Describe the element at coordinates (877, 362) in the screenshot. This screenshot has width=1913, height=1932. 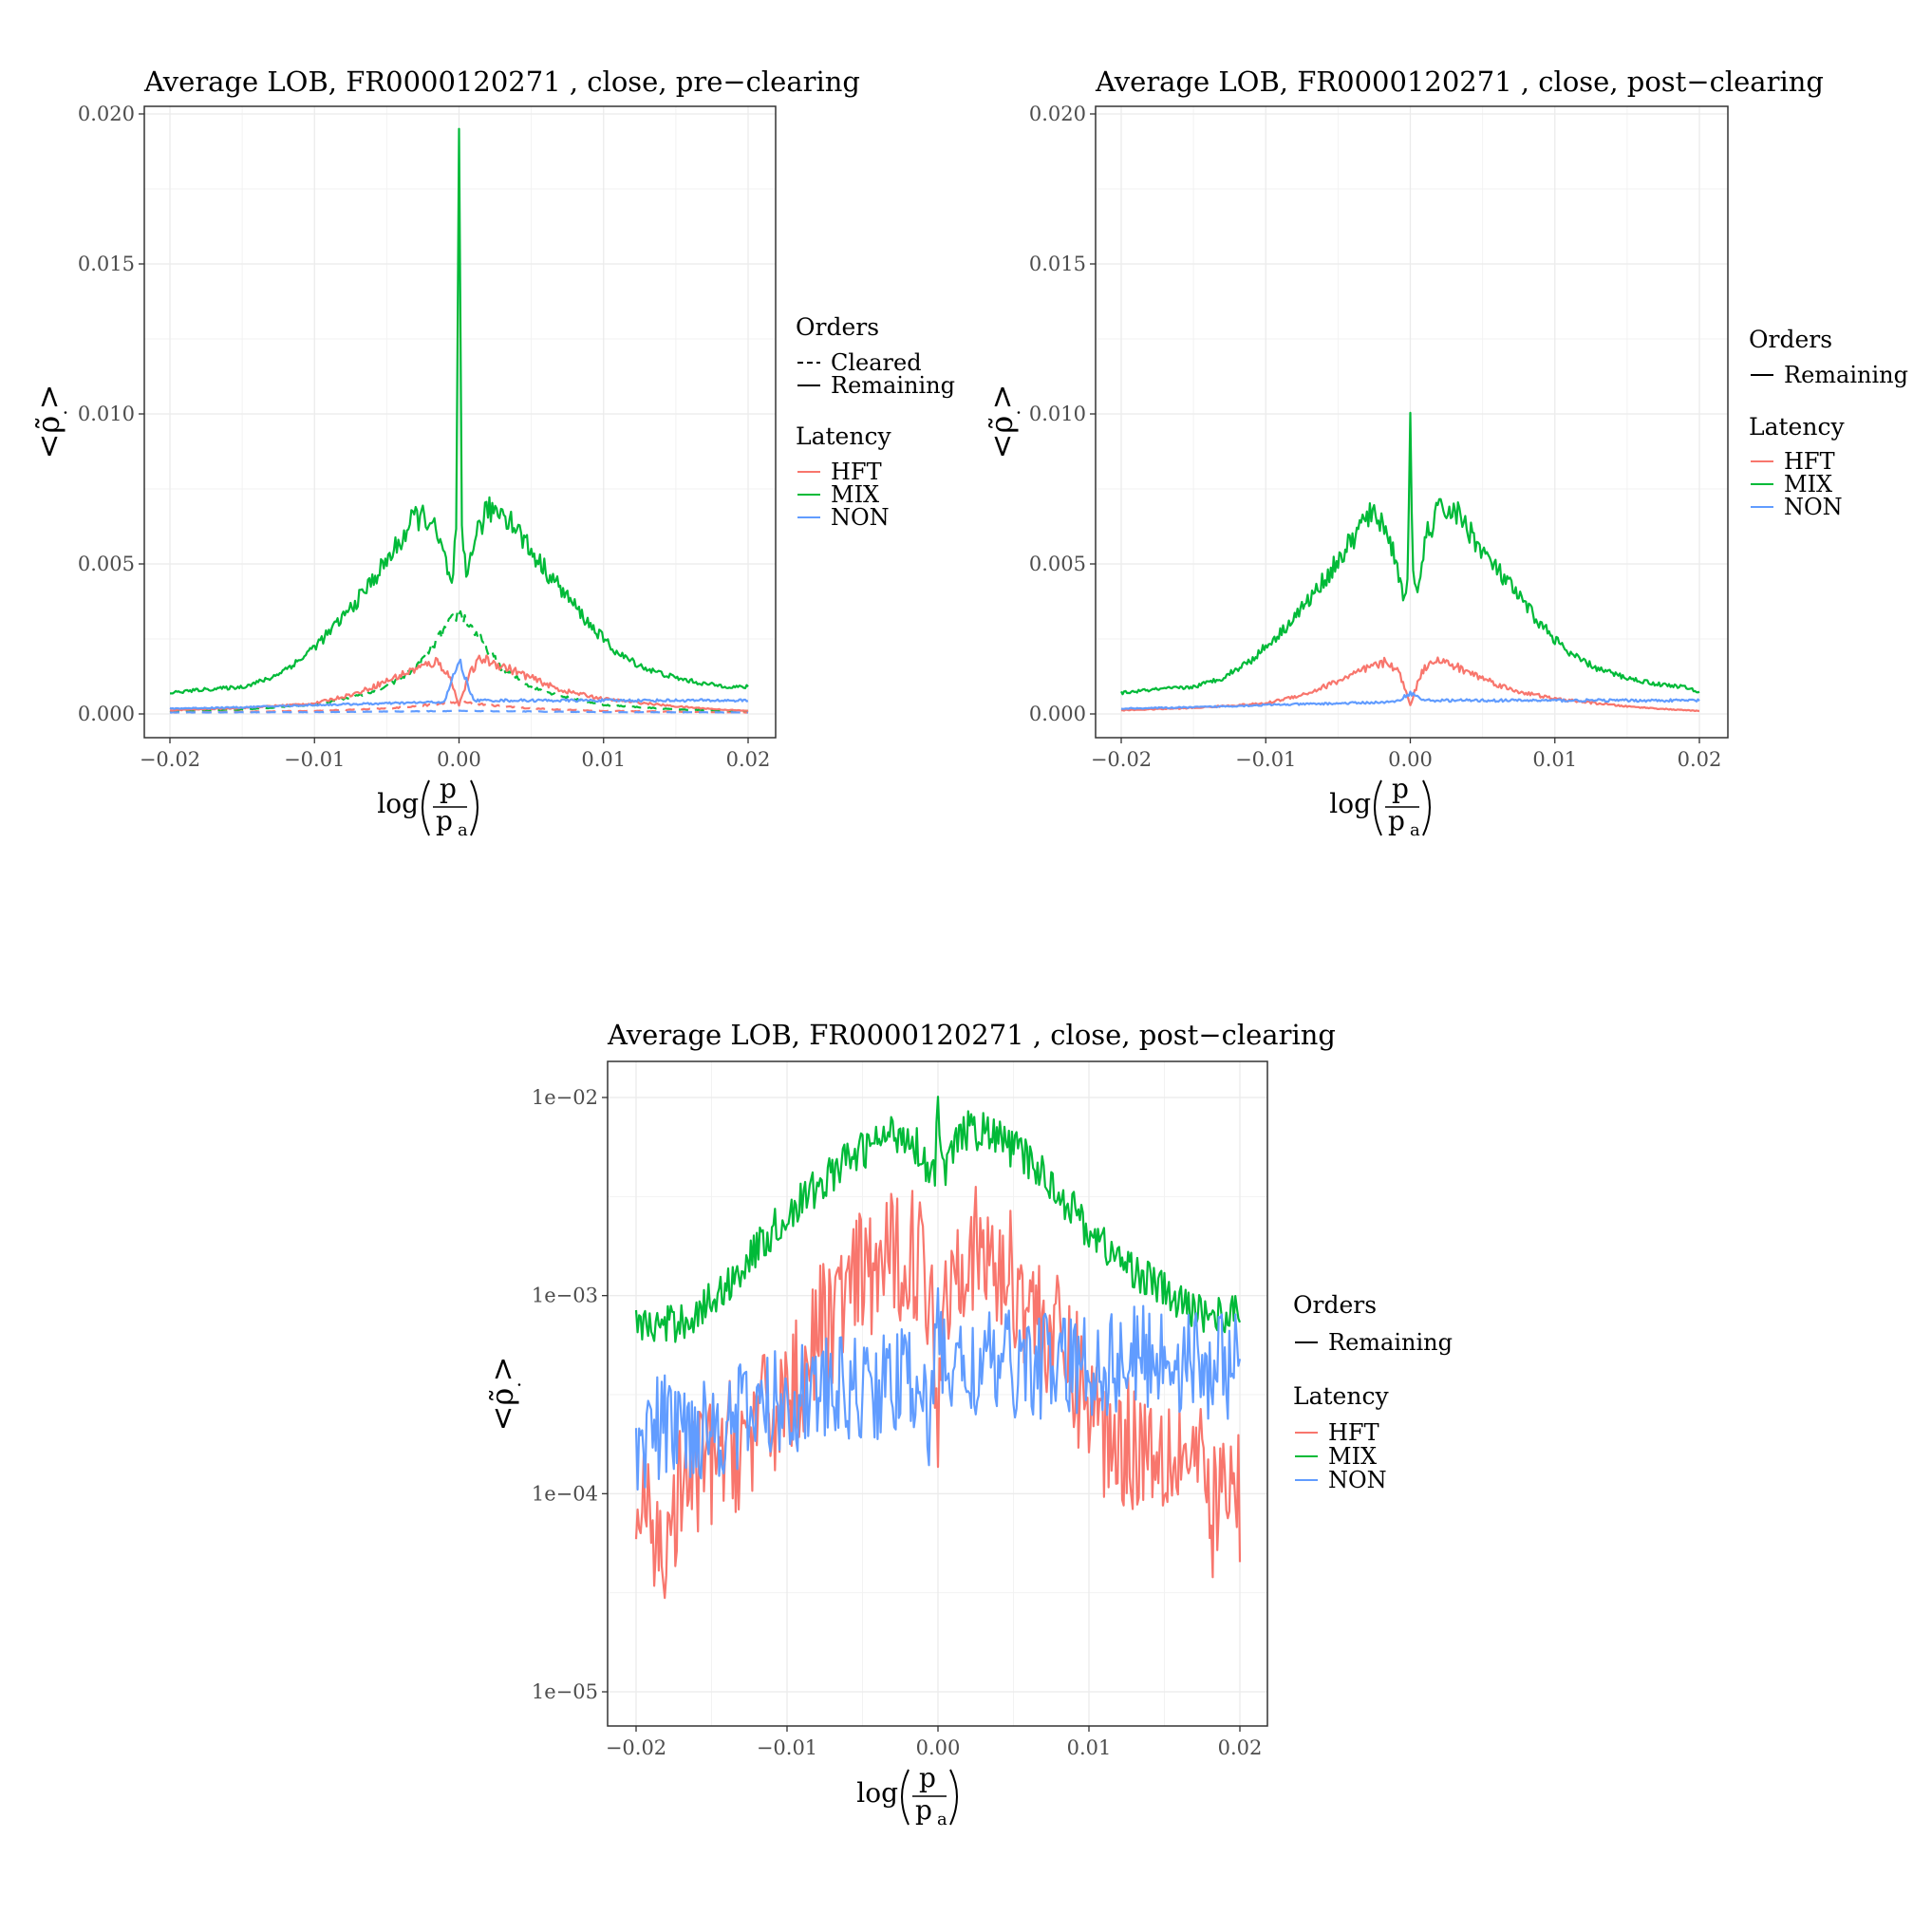
I see `legend-label-cleared: Cleared` at that location.